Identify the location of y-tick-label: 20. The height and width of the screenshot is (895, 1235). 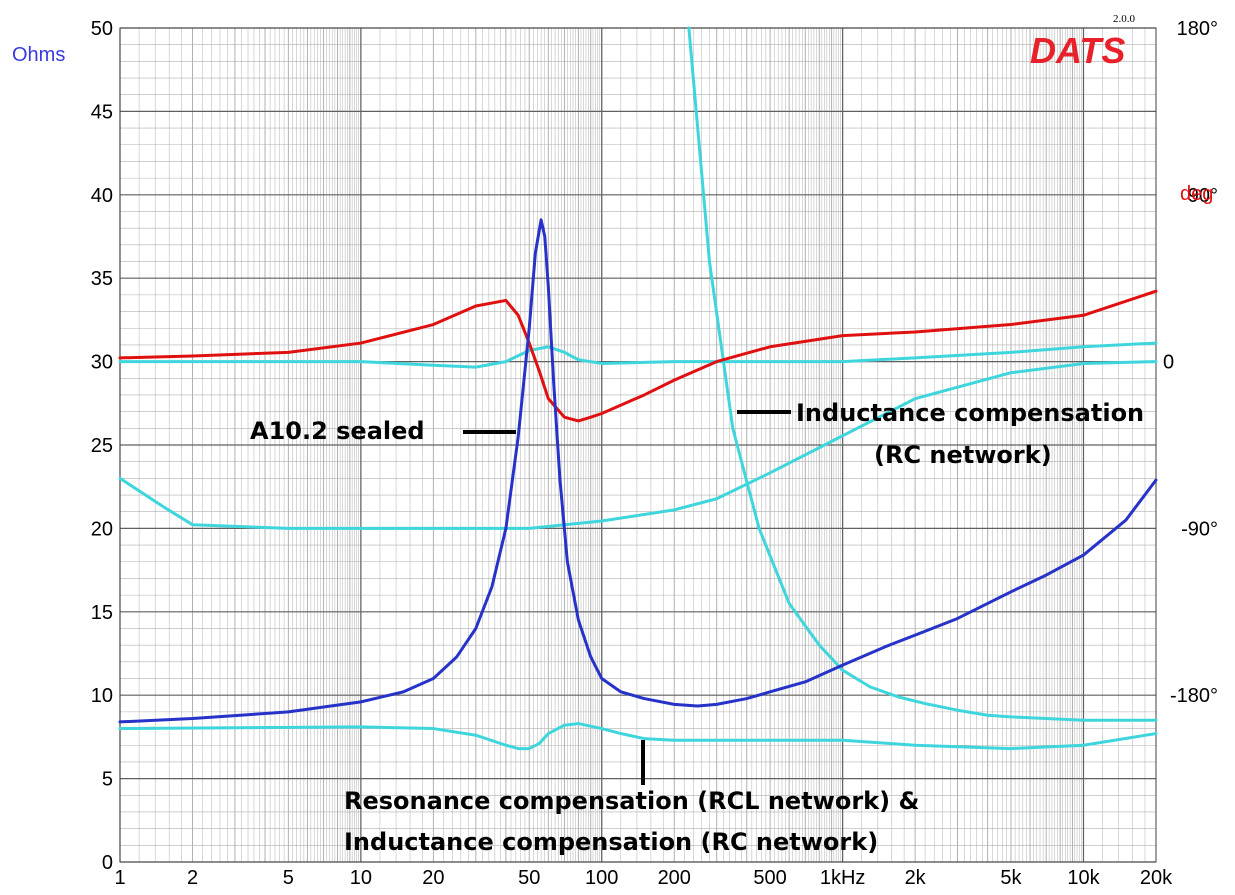
(102, 529).